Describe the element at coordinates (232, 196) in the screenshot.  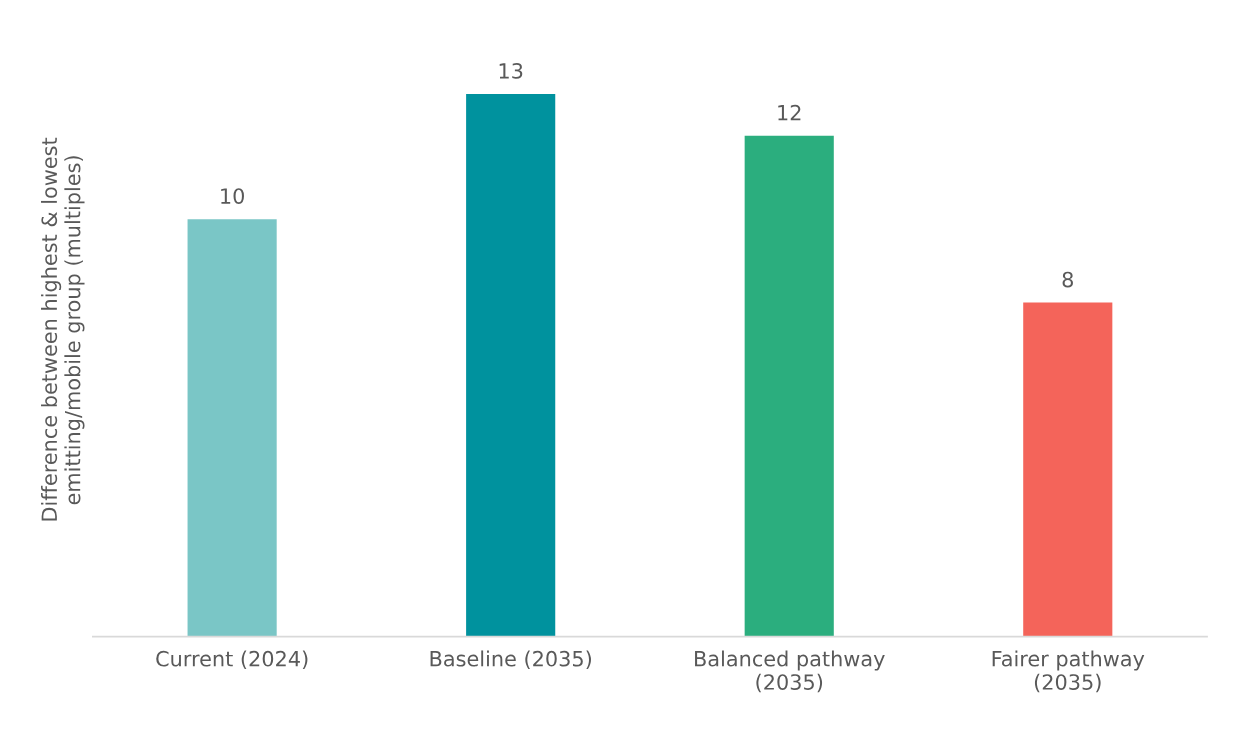
I see `data-label: 10` at that location.